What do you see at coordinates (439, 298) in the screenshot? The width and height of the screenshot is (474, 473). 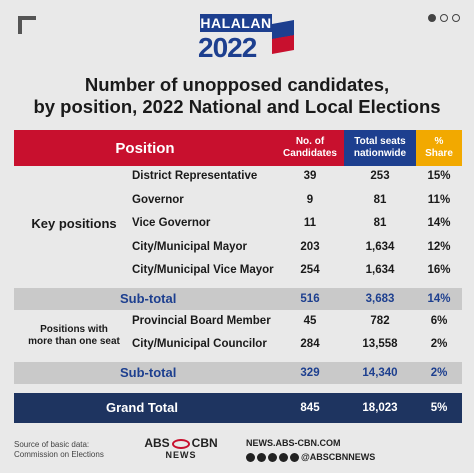 I see `subtotal-share: 14%` at bounding box center [439, 298].